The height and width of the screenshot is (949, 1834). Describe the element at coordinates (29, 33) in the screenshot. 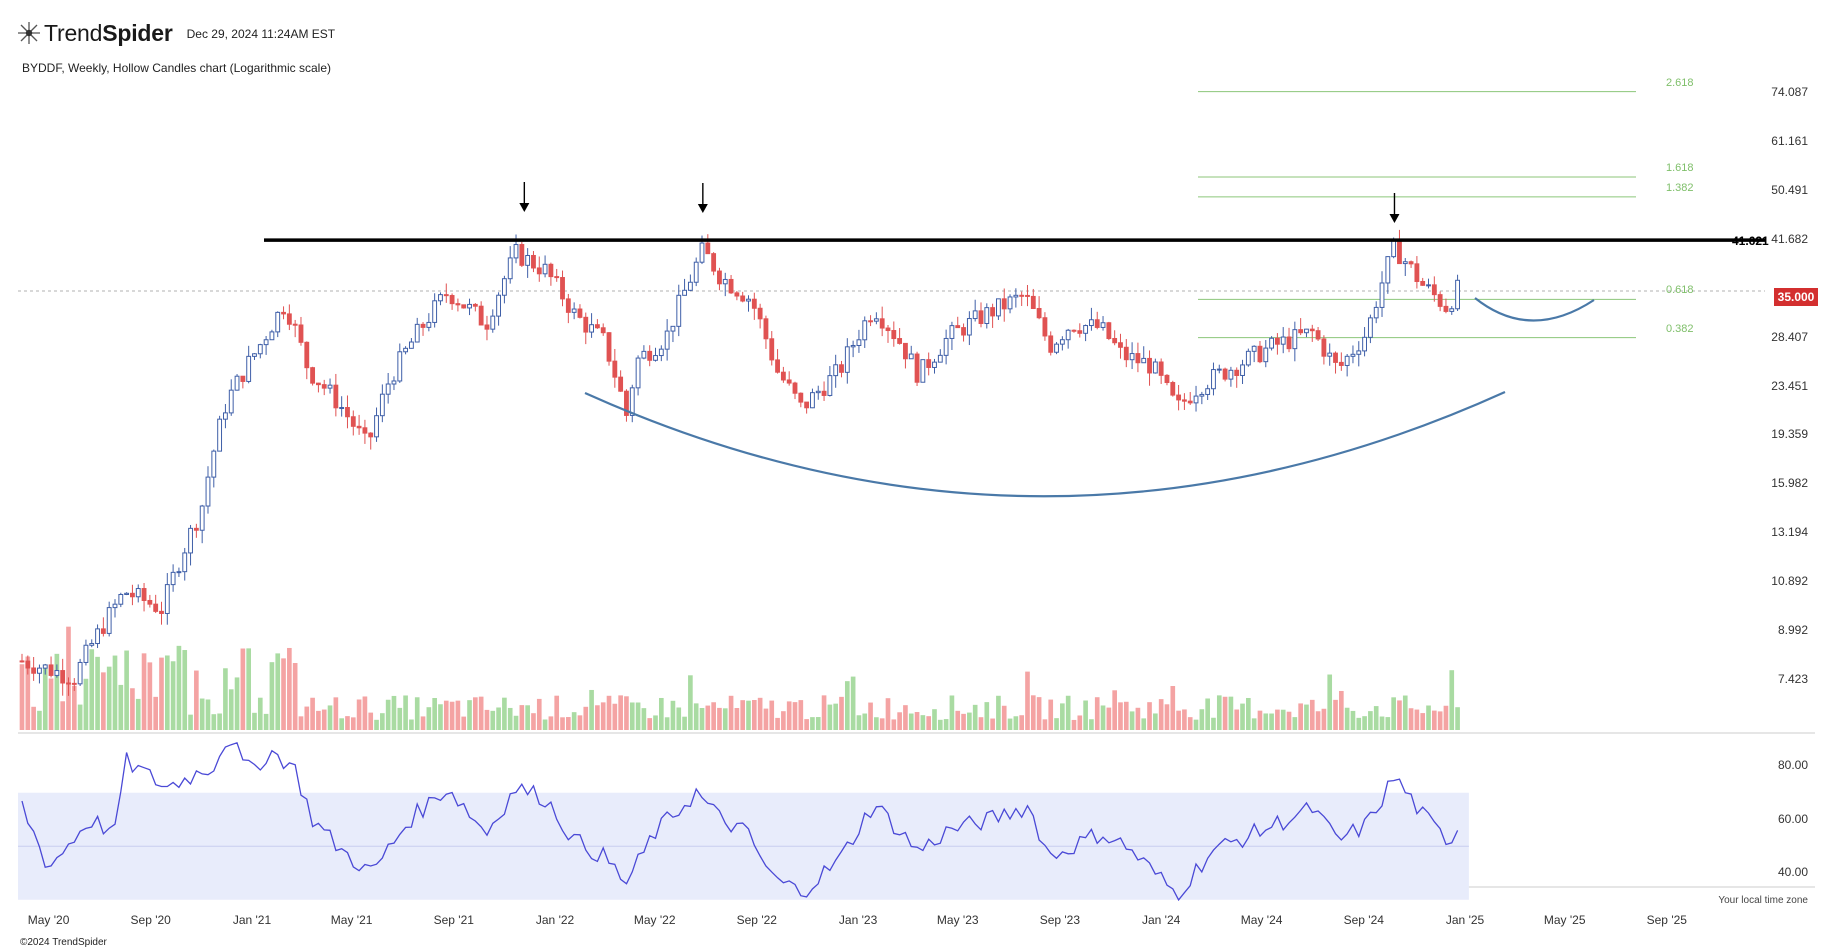

I see `trendspider-logo-icon` at that location.